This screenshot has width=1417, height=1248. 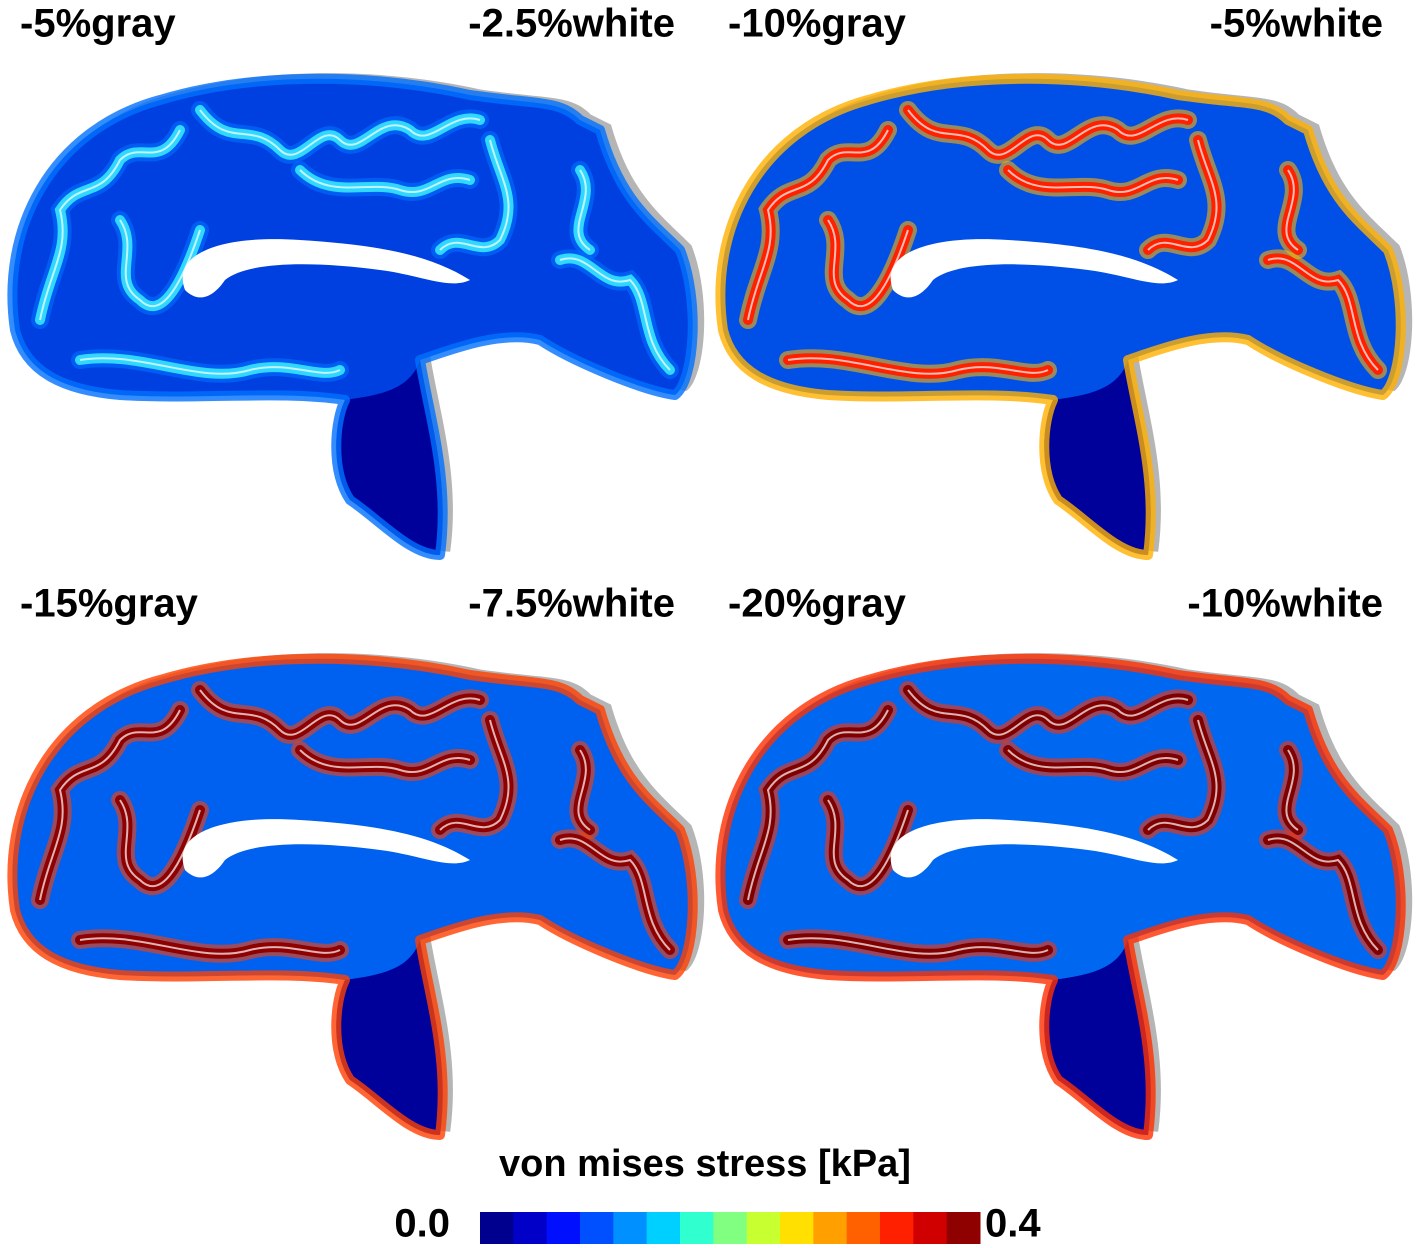 I want to click on colorbar-min: 0.0, so click(x=422, y=1224).